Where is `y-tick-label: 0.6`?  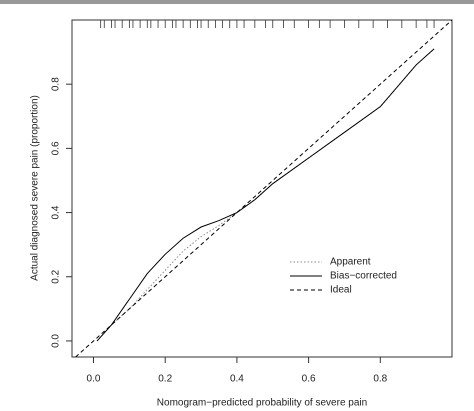
y-tick-label: 0.6 is located at coordinates (56, 148).